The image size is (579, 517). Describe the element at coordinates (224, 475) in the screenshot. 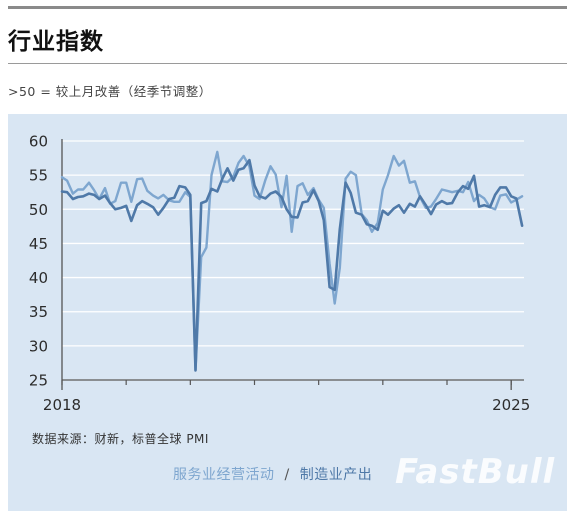

I see `legend-entry-services: 服务业经营活动` at that location.